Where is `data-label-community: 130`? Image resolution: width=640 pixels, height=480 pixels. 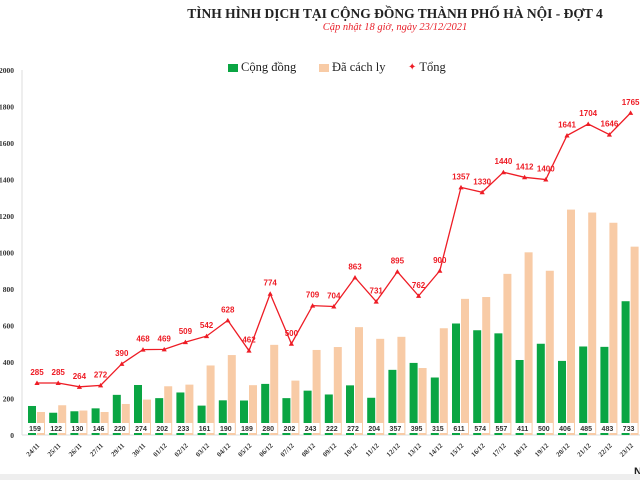 data-label-community: 130 is located at coordinates (78, 429).